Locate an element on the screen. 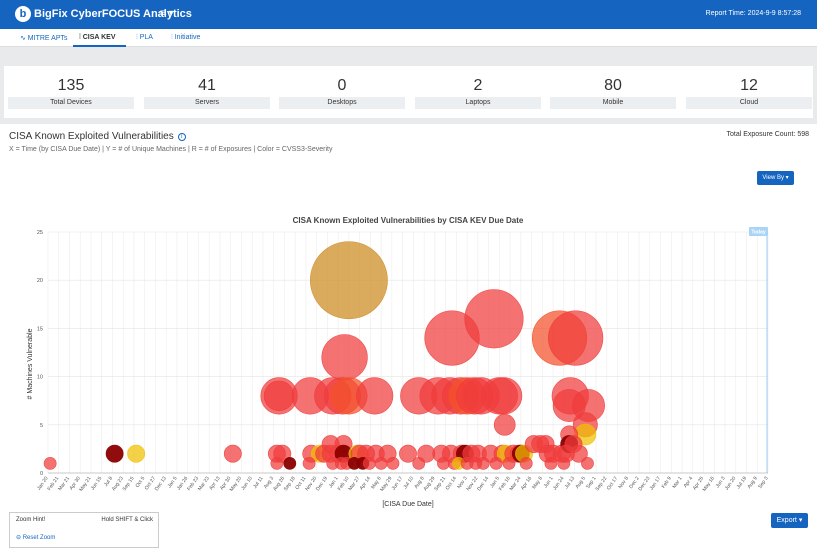 This screenshot has height=556, width=817. x-tick-label: Sep 18 is located at coordinates (290, 484).